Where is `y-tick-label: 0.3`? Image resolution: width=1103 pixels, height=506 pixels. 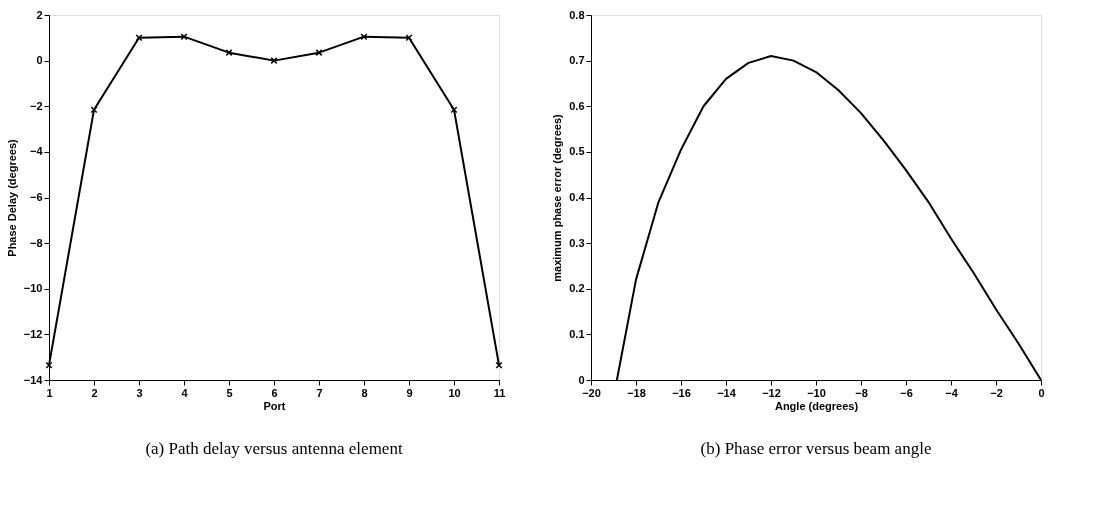 y-tick-label: 0.3 is located at coordinates (577, 242).